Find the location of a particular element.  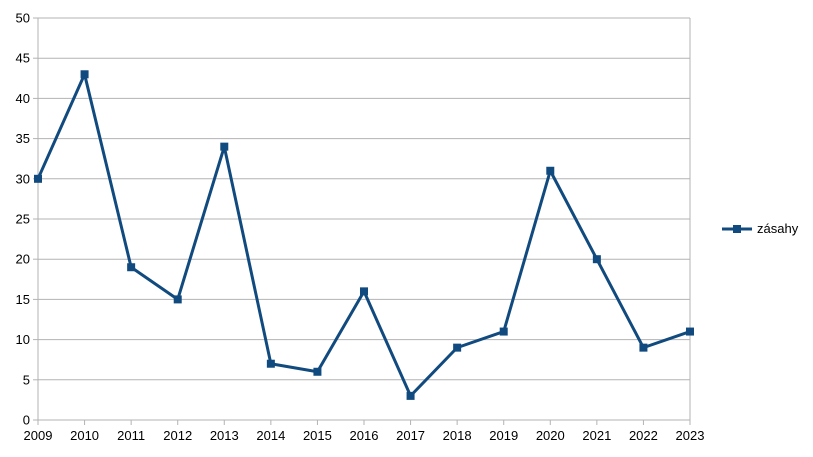

x-axis-tick-label: 2019 is located at coordinates (503, 435).